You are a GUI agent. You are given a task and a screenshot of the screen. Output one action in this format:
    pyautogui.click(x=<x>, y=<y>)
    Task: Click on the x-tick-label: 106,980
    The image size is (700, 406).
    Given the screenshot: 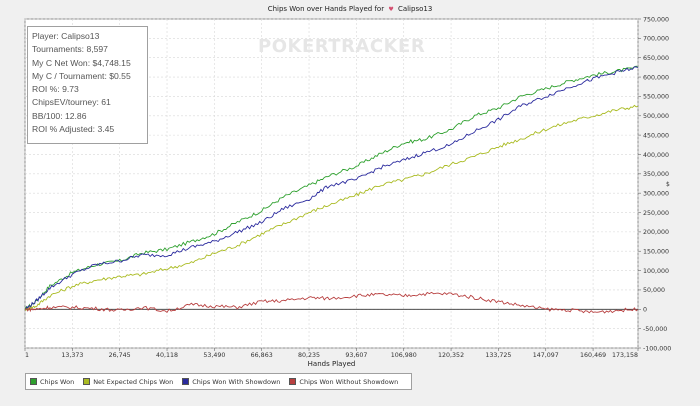 What is the action you would take?
    pyautogui.click(x=404, y=355)
    